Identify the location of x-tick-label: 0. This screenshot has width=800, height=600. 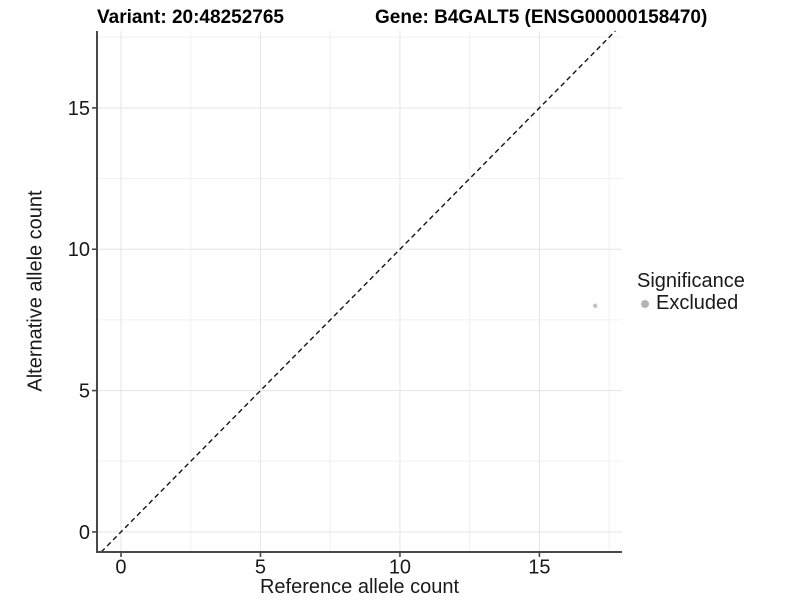
(120, 568).